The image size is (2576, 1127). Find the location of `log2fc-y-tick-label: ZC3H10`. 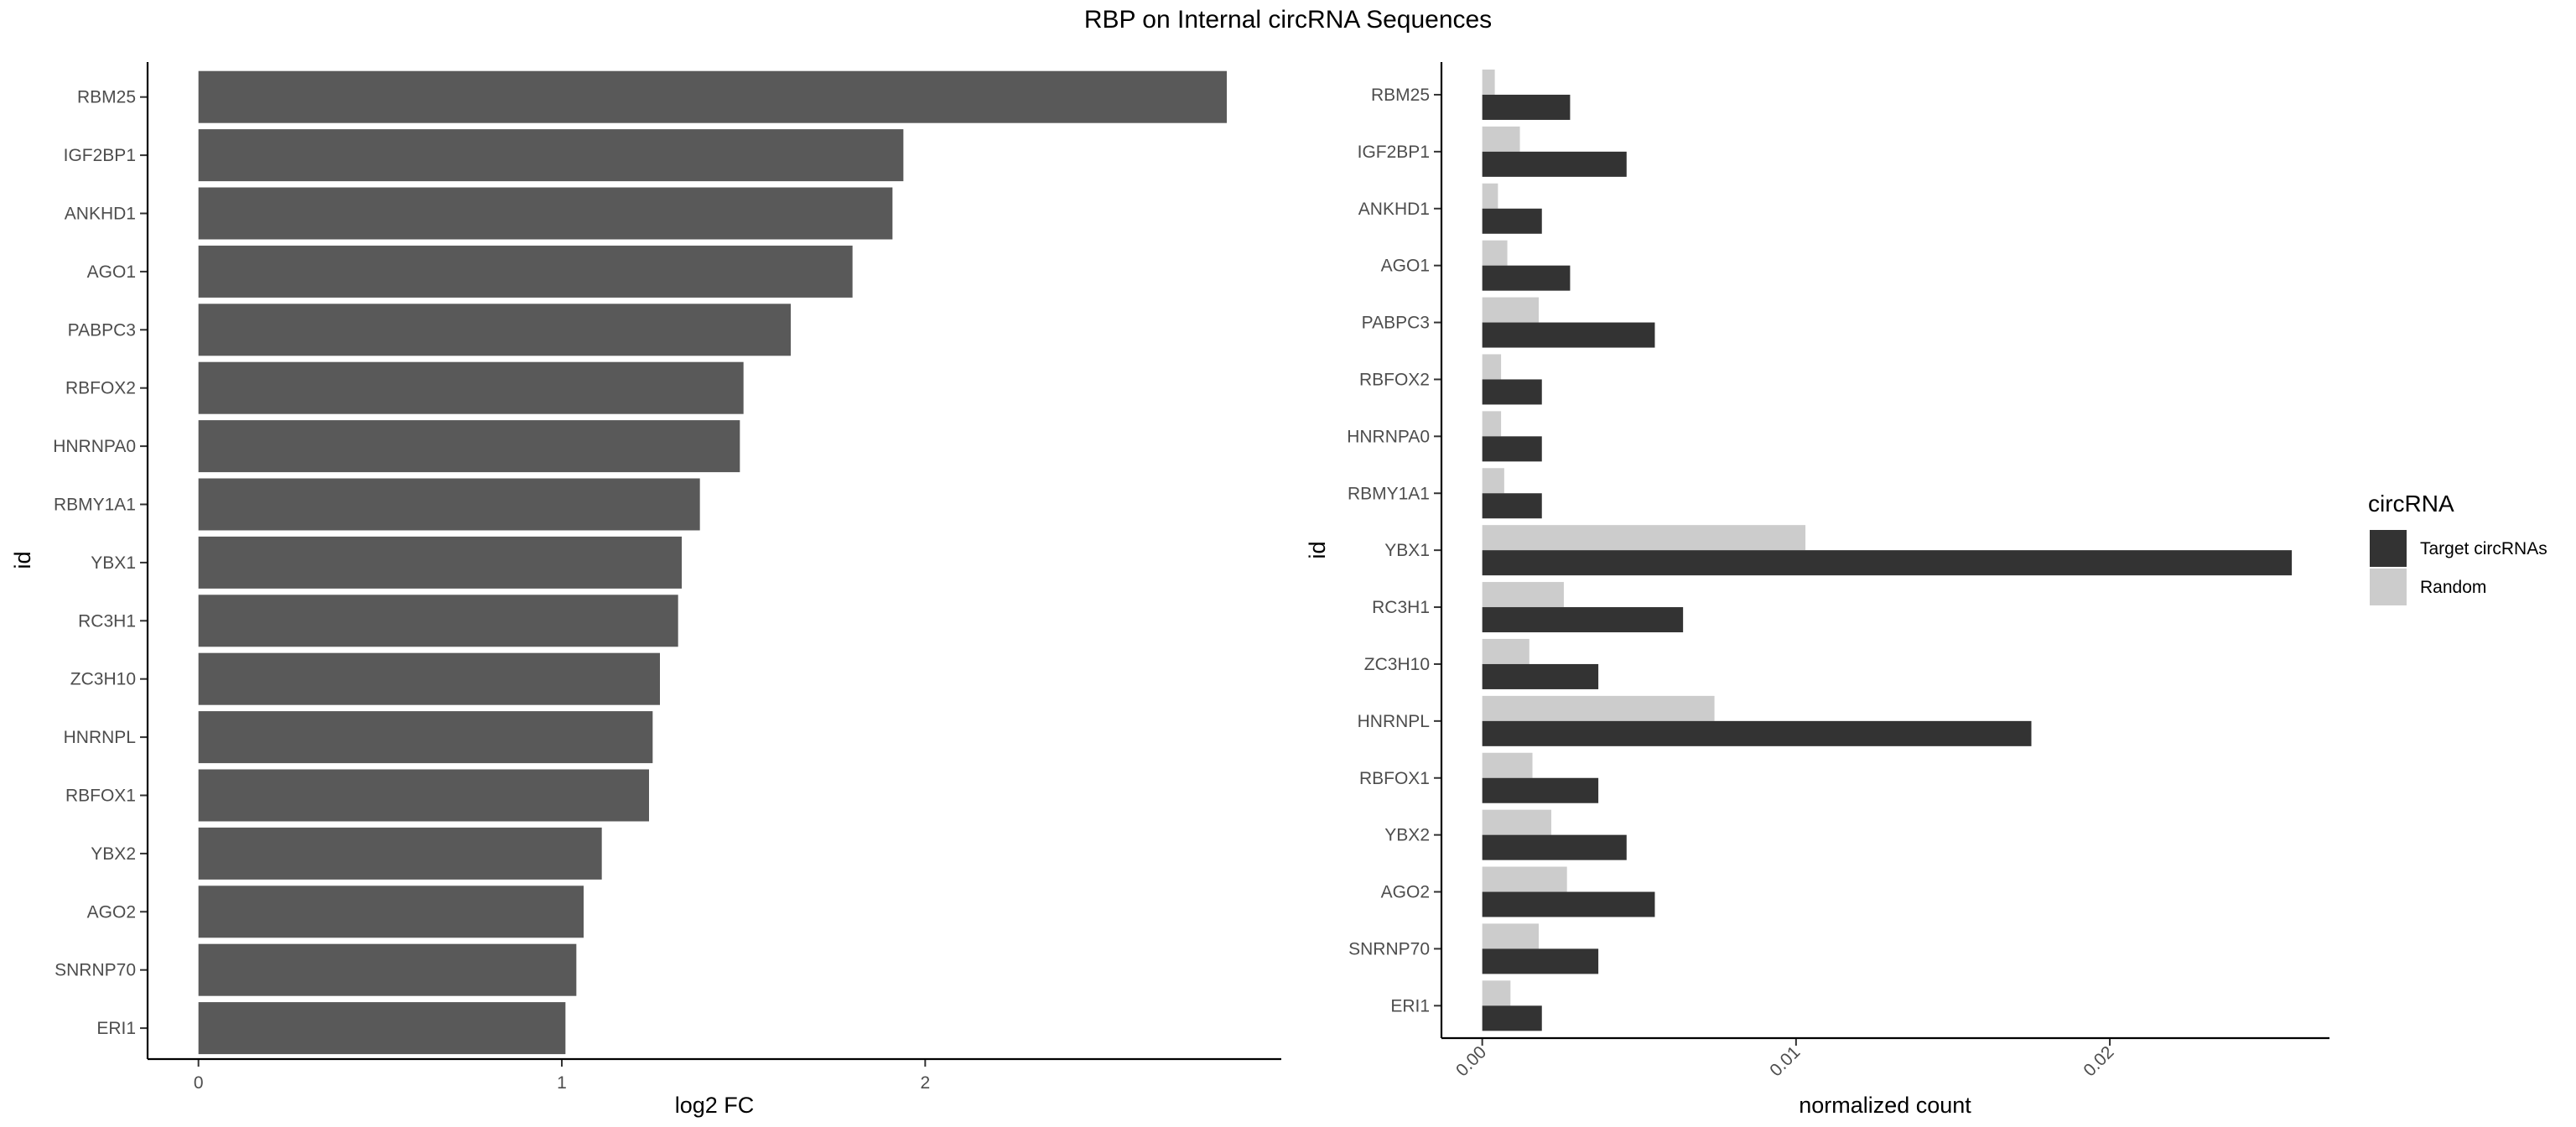

log2fc-y-tick-label: ZC3H10 is located at coordinates (103, 679).